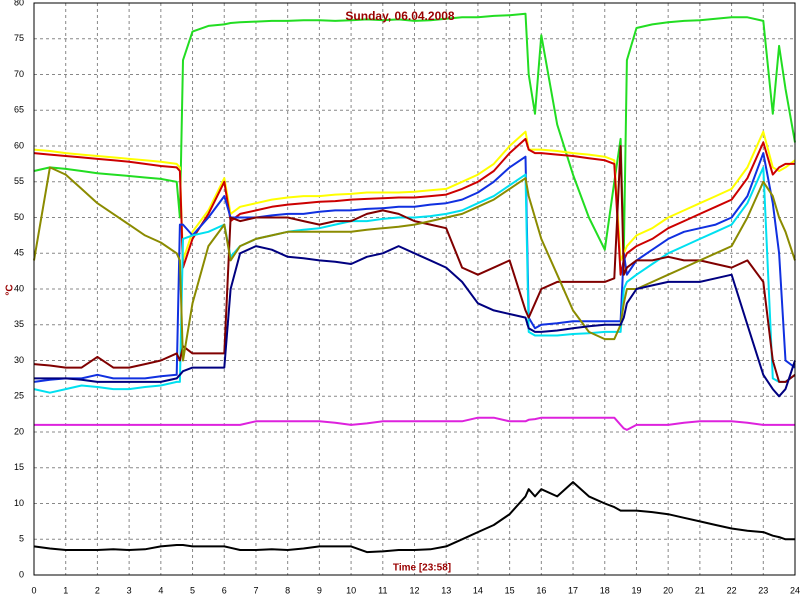  What do you see at coordinates (19, 467) in the screenshot?
I see `y-tick-label: 15` at bounding box center [19, 467].